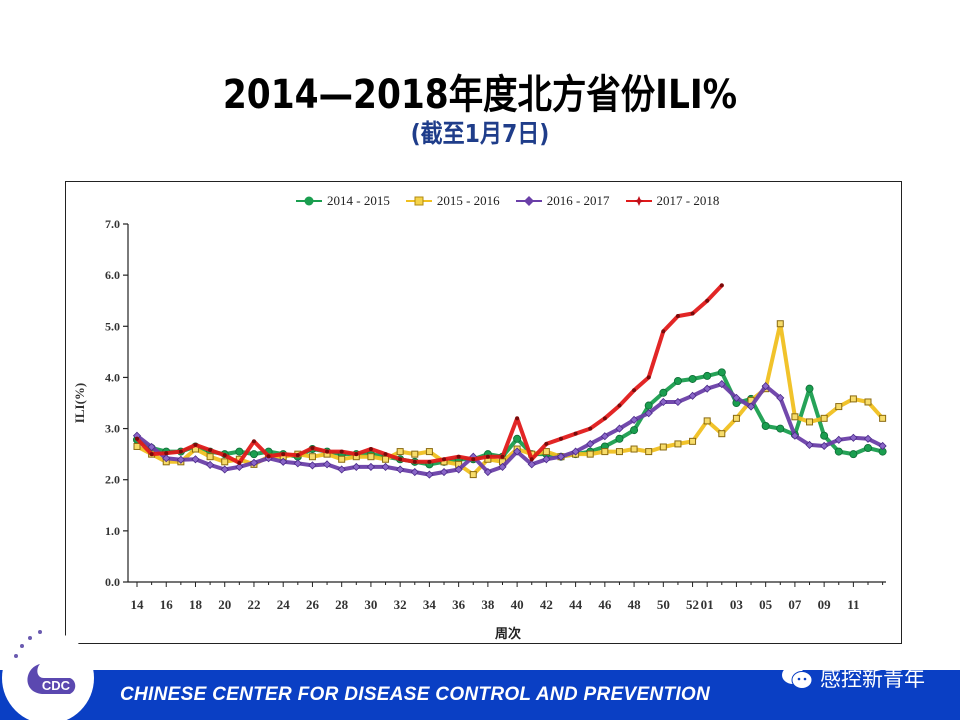 The height and width of the screenshot is (724, 960). What do you see at coordinates (688, 200) in the screenshot?
I see `legend-label: 2017 - 2018` at bounding box center [688, 200].